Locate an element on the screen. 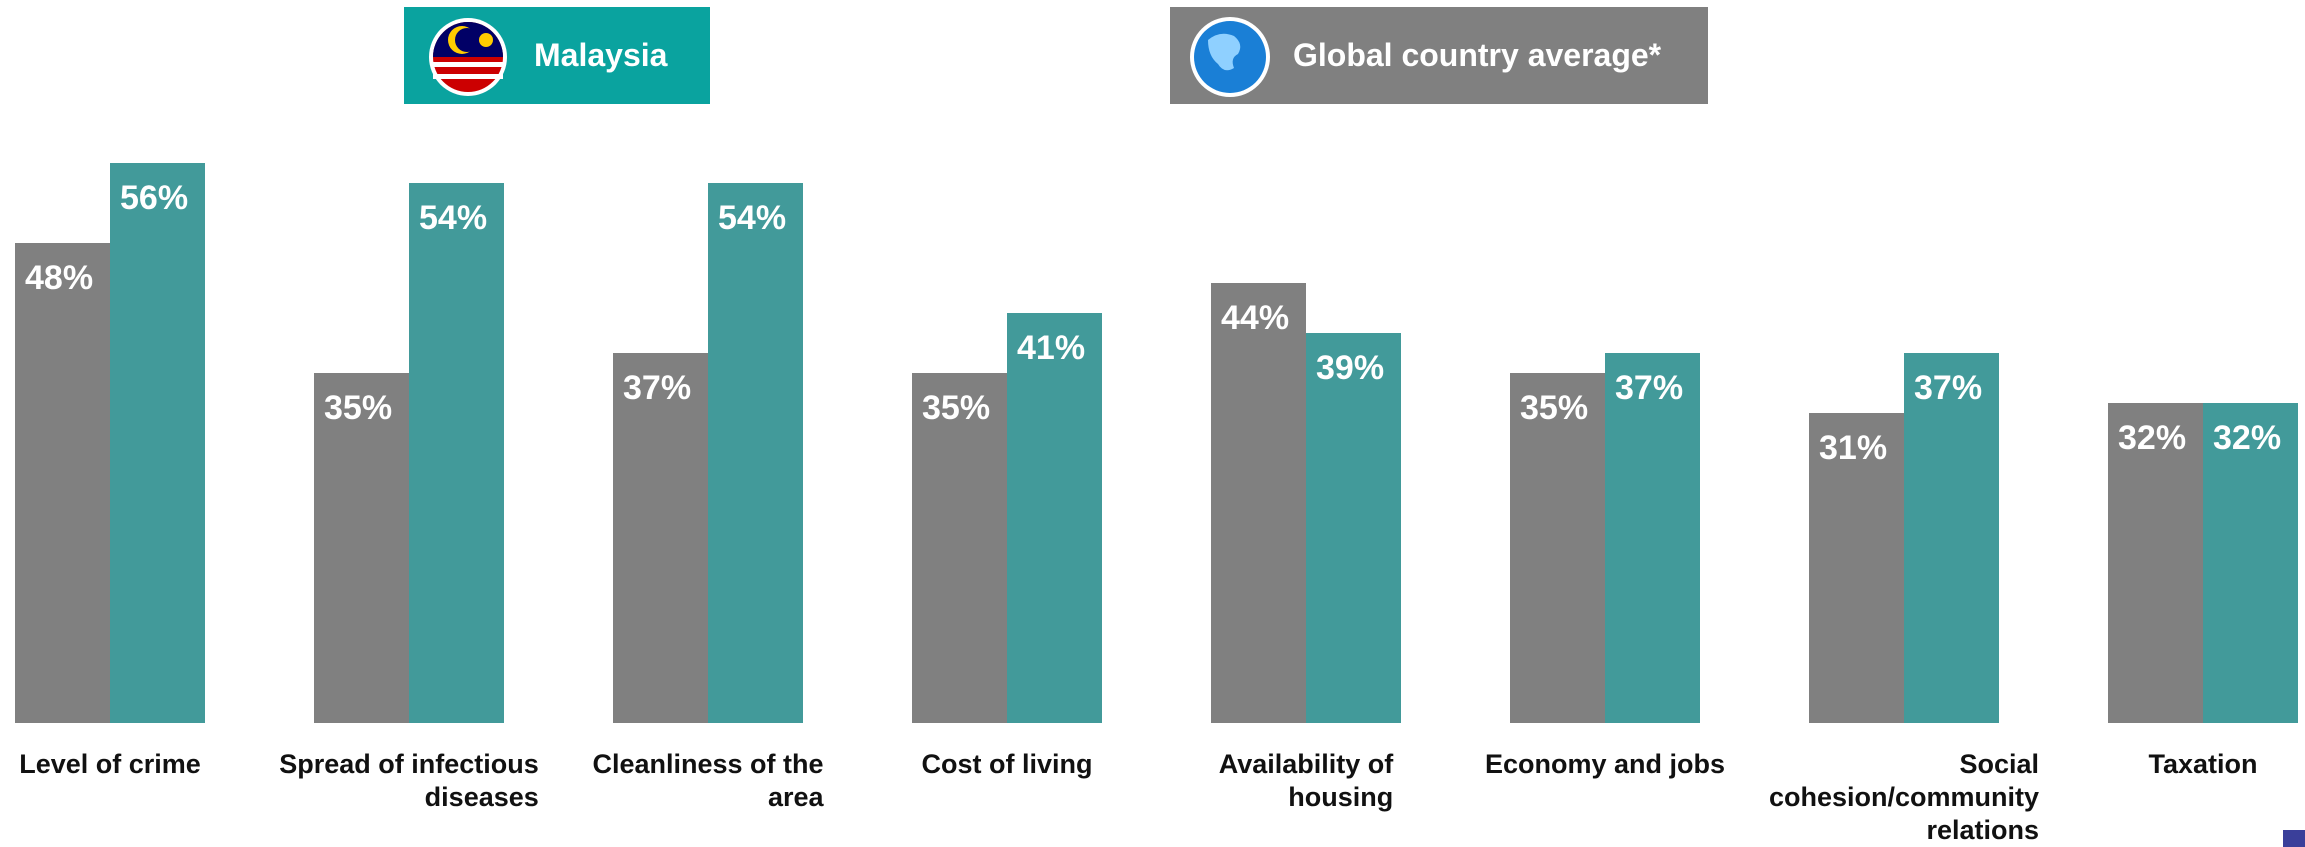 The width and height of the screenshot is (2305, 847). flag-star is located at coordinates (486, 40).